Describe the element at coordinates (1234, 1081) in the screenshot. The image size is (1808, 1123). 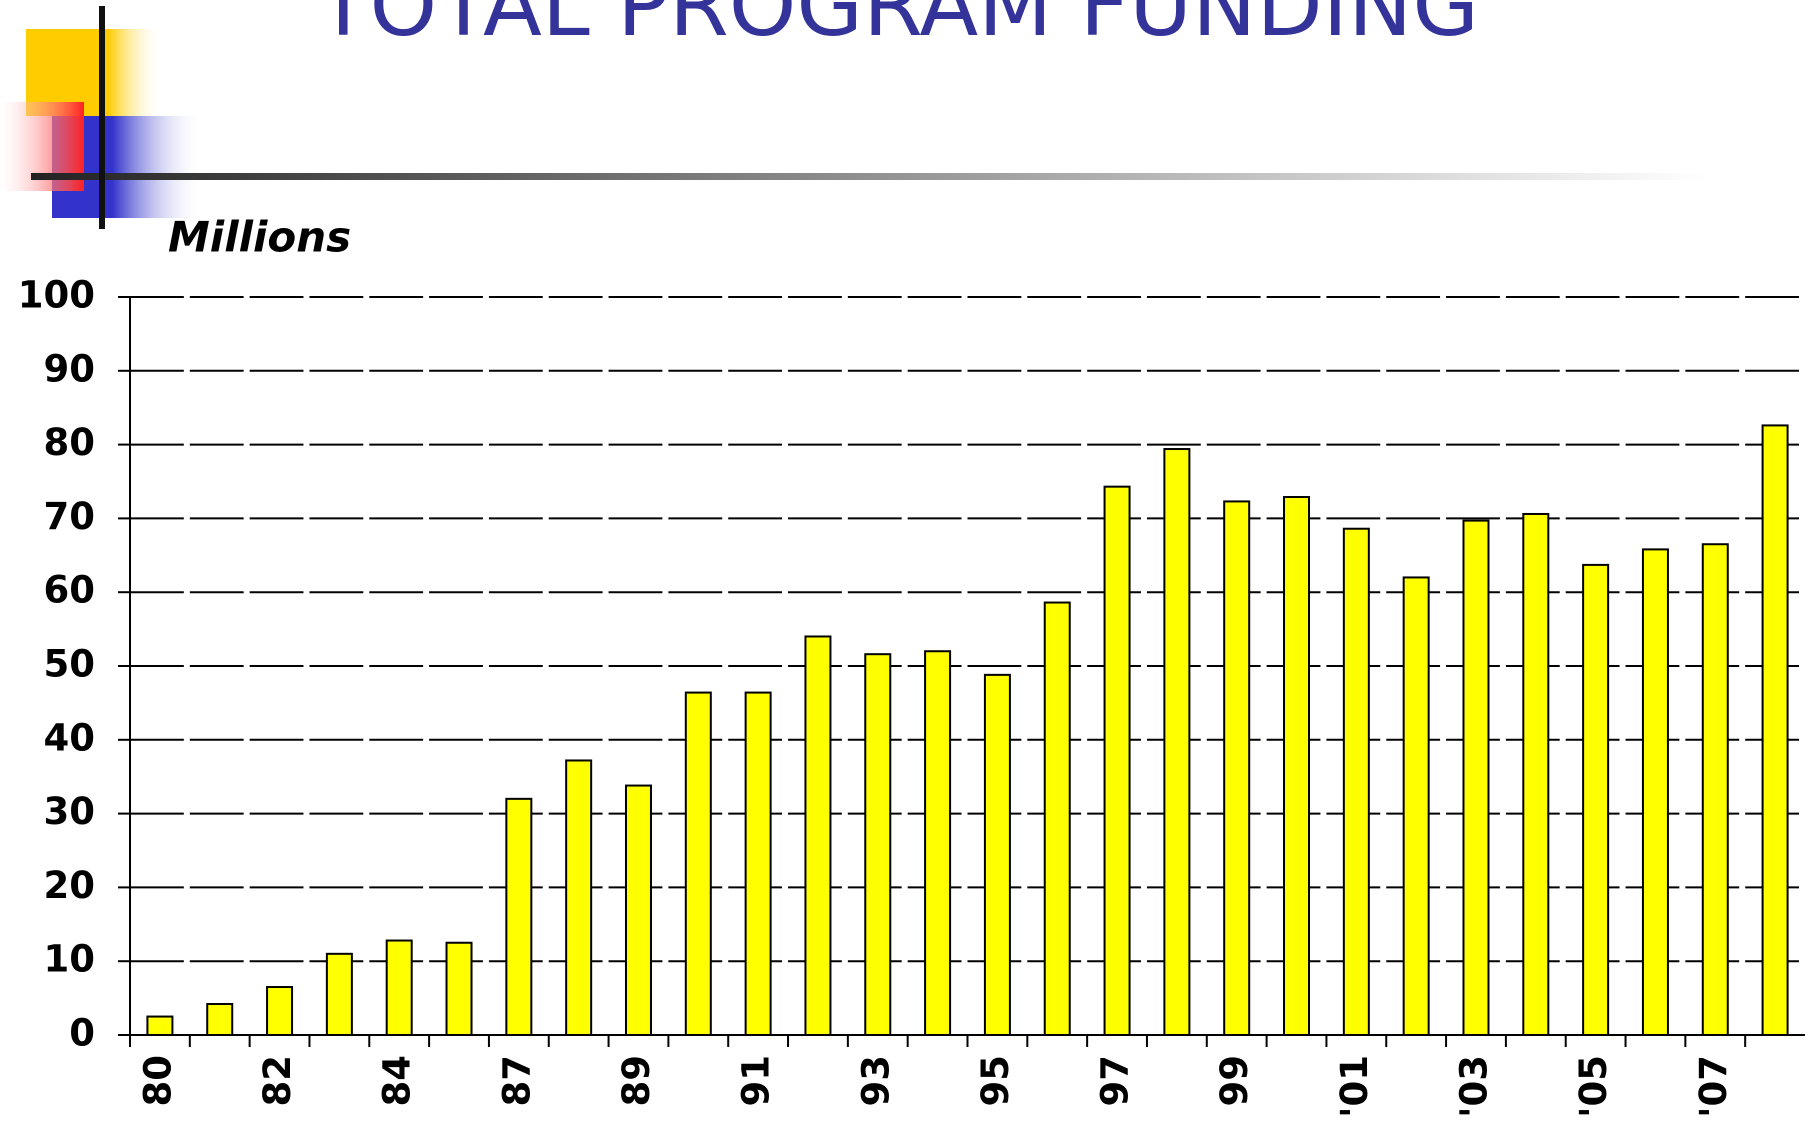
I see `x-tick-label: 99` at that location.